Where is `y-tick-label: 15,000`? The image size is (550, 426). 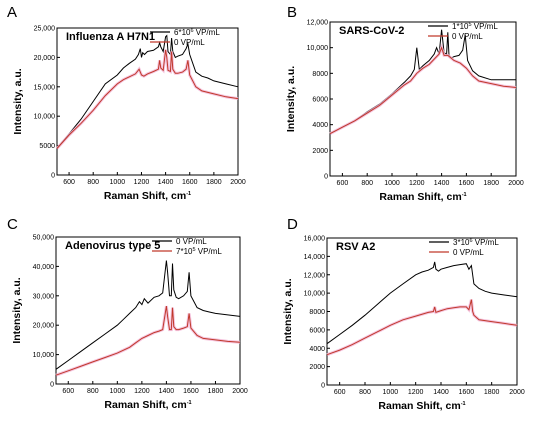
y-tick-label: 15,000 is located at coordinates (45, 87).